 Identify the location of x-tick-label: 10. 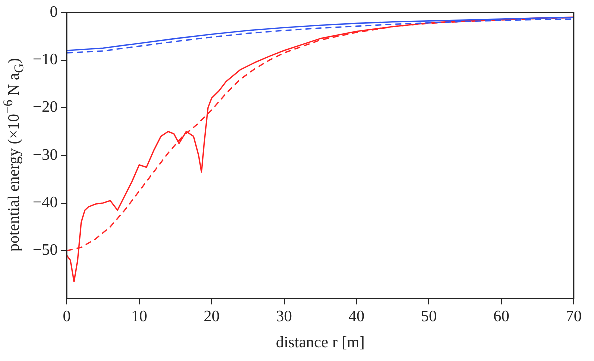
(139, 317).